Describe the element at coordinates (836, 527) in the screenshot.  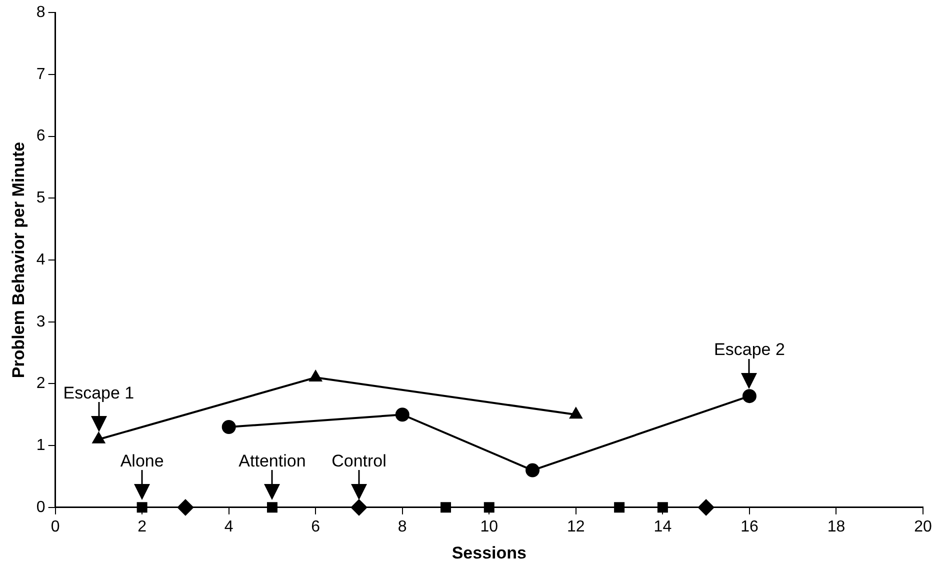
I see `x-tick-label: 18` at that location.